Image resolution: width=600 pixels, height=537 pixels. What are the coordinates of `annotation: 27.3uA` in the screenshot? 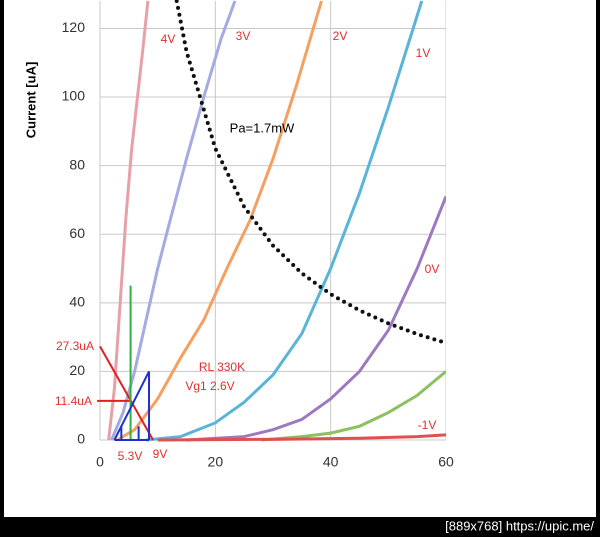 It's located at (75, 346).